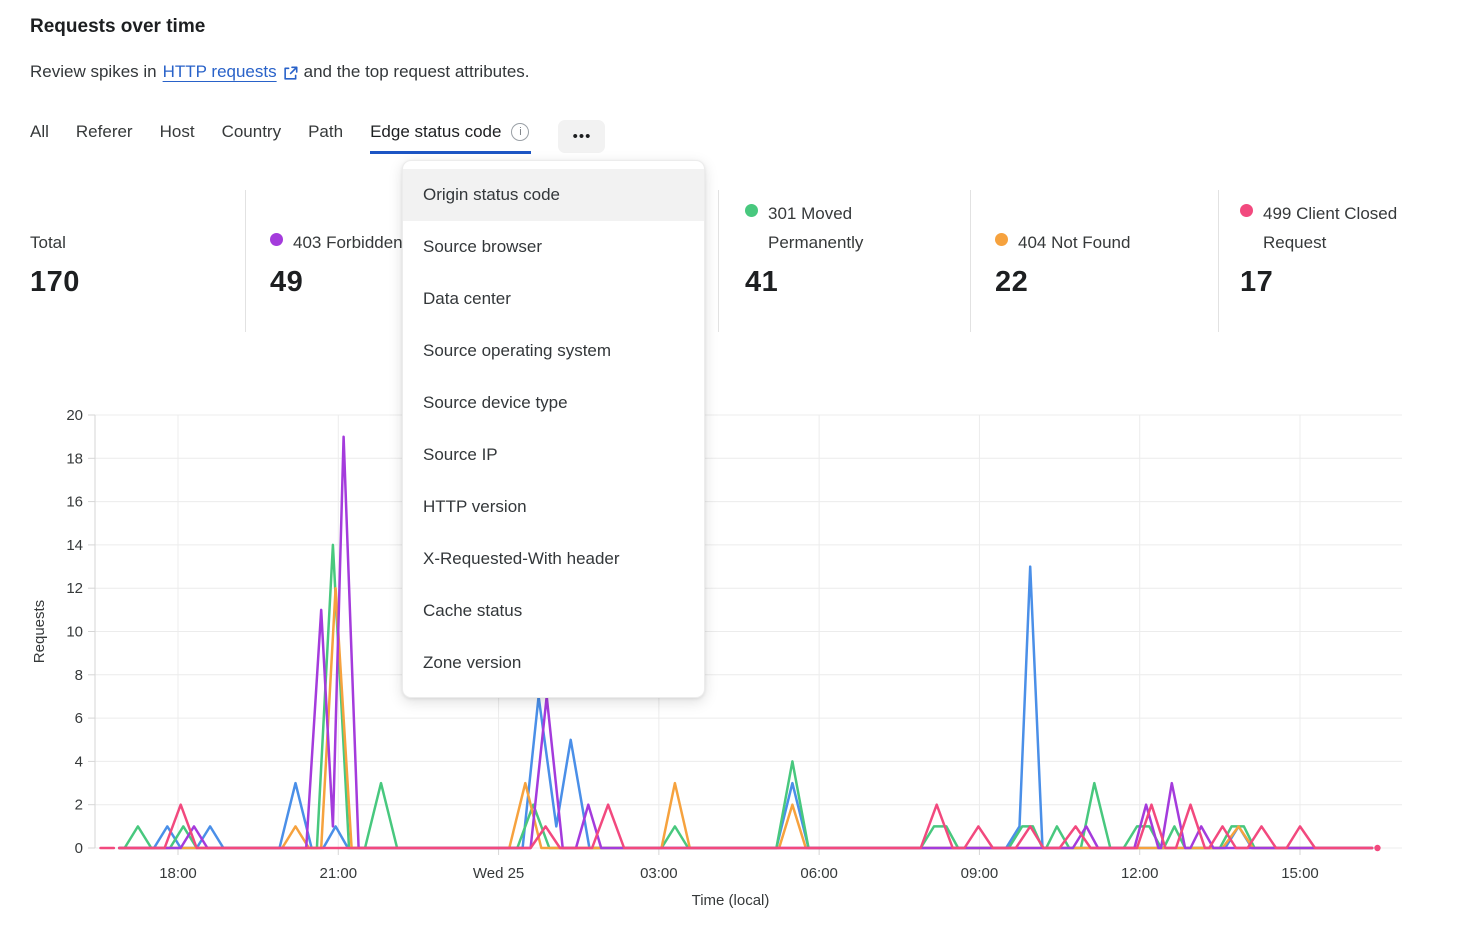 This screenshot has width=1458, height=940. What do you see at coordinates (483, 246) in the screenshot?
I see `menu-item-source-browser: Source browser` at bounding box center [483, 246].